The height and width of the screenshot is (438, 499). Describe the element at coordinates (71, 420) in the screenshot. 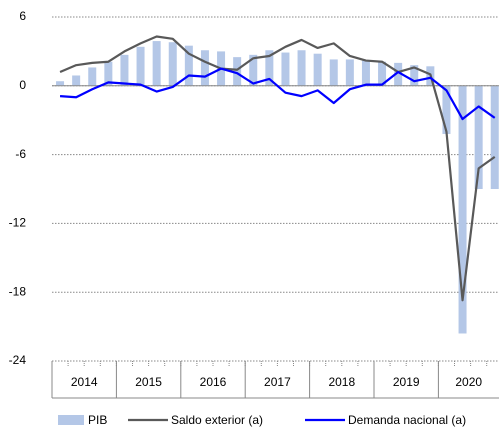

I see `legend-swatch` at that location.